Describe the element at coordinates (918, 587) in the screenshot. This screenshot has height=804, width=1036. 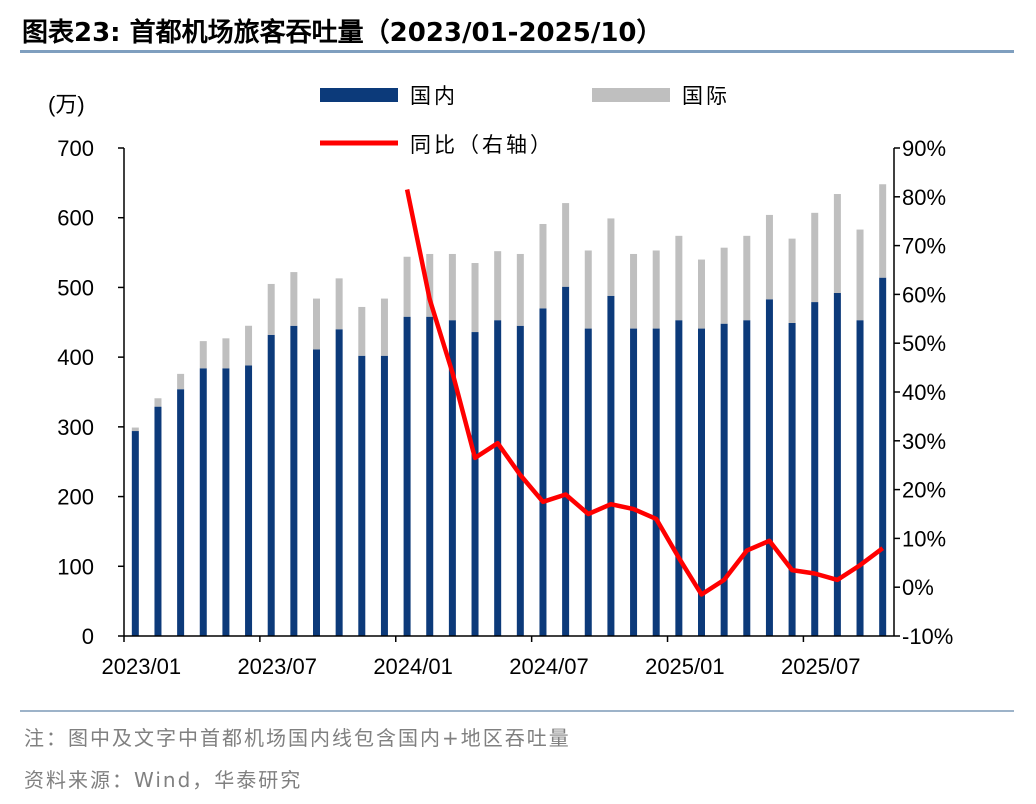
I see `right-axis-tick-label: 0%` at that location.